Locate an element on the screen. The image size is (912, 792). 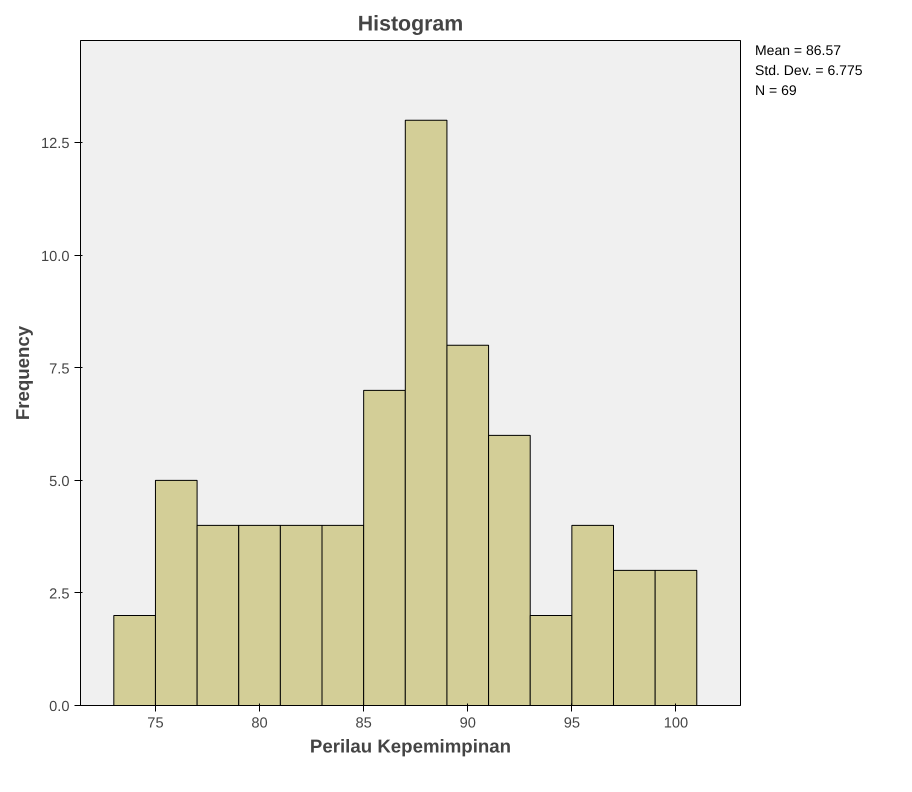
y-tick-label: 7.5 is located at coordinates (59, 369).